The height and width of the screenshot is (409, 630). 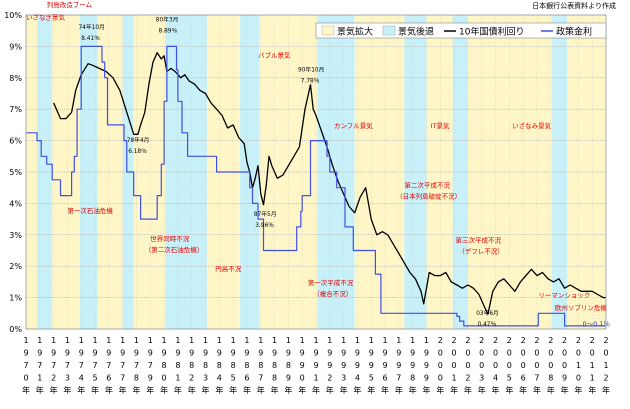 I want to click on legend-label: 政策金利, so click(x=574, y=32).